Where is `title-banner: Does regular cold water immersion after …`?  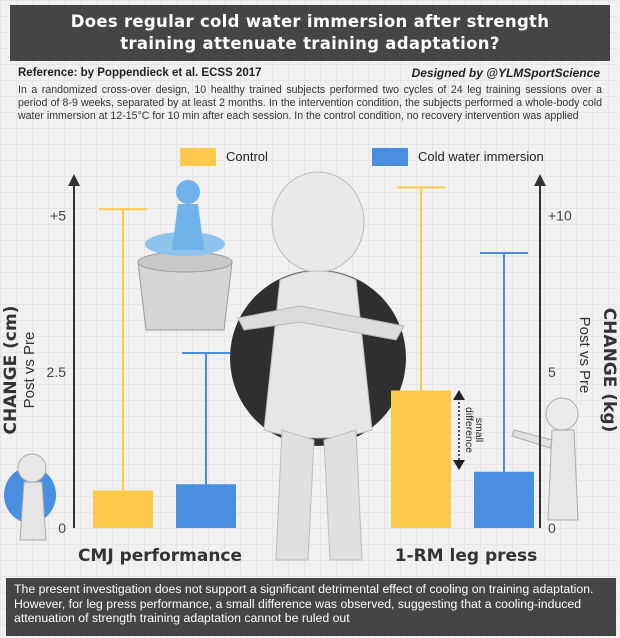 title-banner: Does regular cold water immersion after … is located at coordinates (310, 33).